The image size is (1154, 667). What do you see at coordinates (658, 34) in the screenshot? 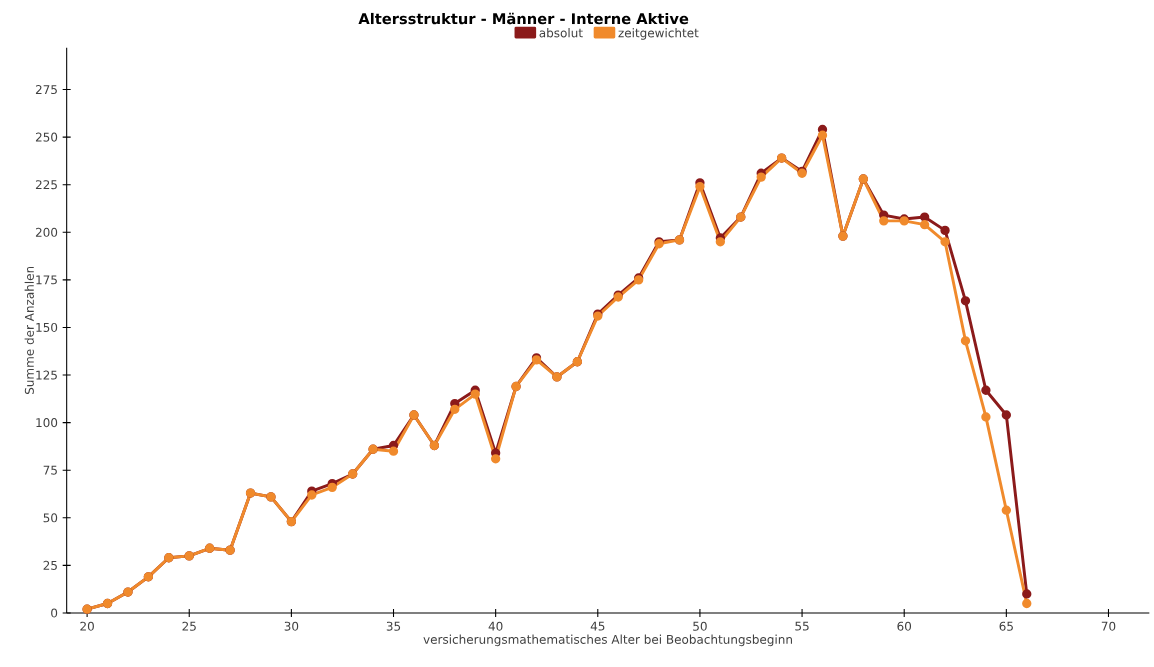
I see `legend-label: zeitgewichtet` at bounding box center [658, 34].